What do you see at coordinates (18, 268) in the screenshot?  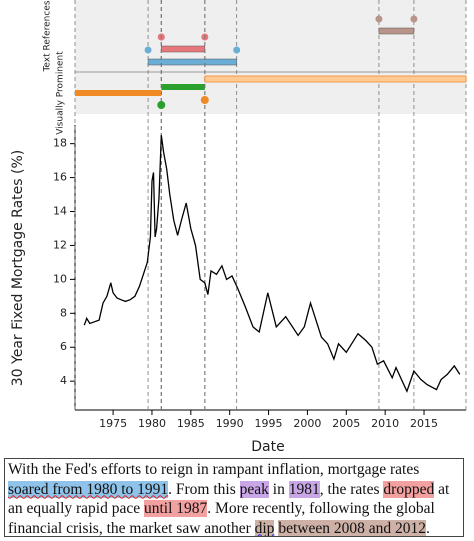 I see `y-axis-label: 30 Year Fixed Mortgage Rates (%)` at bounding box center [18, 268].